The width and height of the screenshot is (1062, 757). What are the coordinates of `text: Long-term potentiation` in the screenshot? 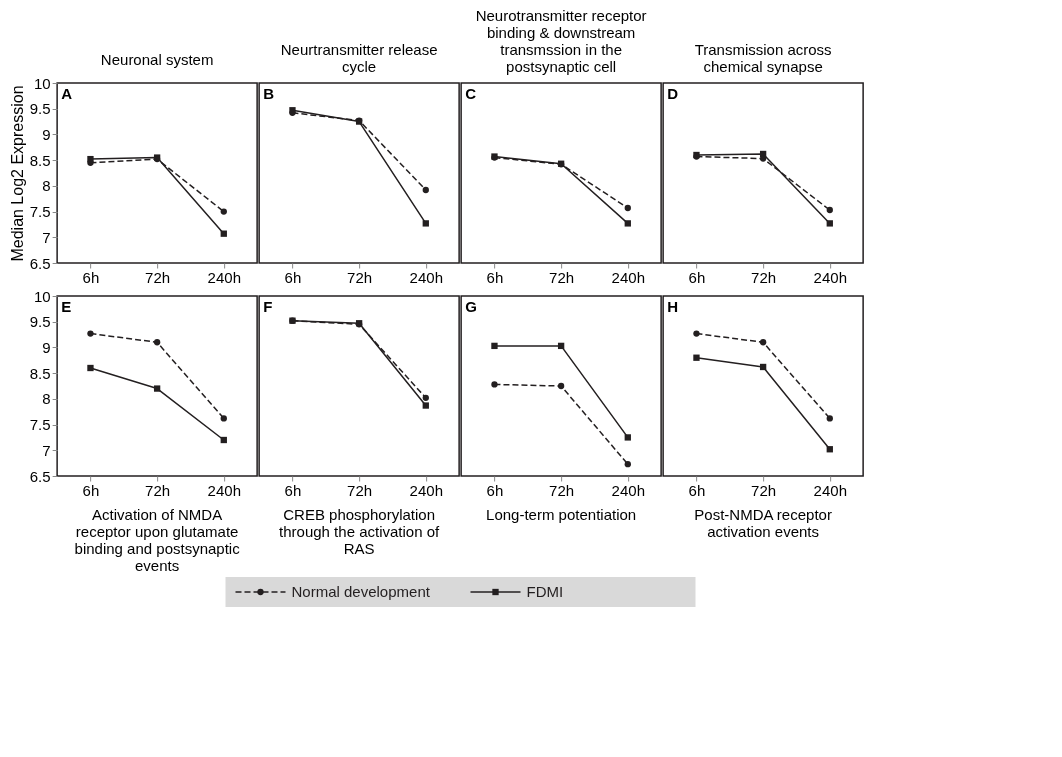 It's located at (561, 514).